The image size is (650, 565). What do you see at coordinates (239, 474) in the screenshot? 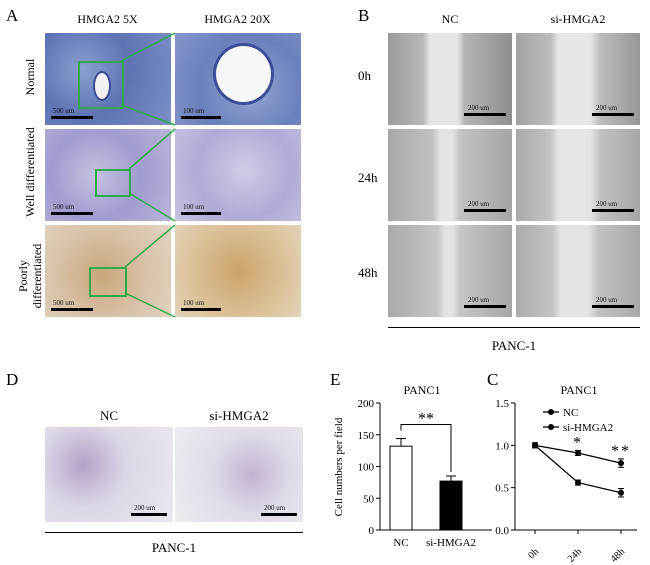
I see `d-tile-si: 200 um` at bounding box center [239, 474].